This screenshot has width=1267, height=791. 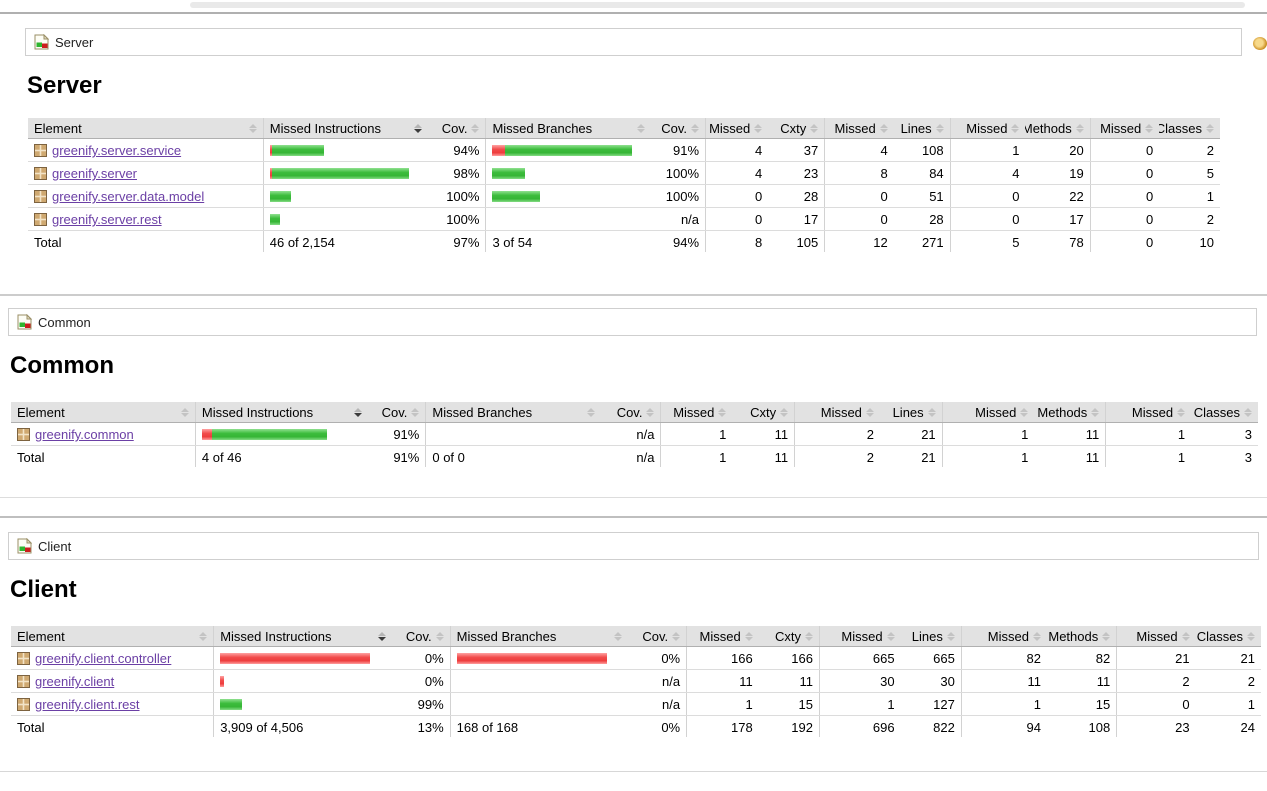 What do you see at coordinates (922, 219) in the screenshot?
I see `counter-cell: 28` at bounding box center [922, 219].